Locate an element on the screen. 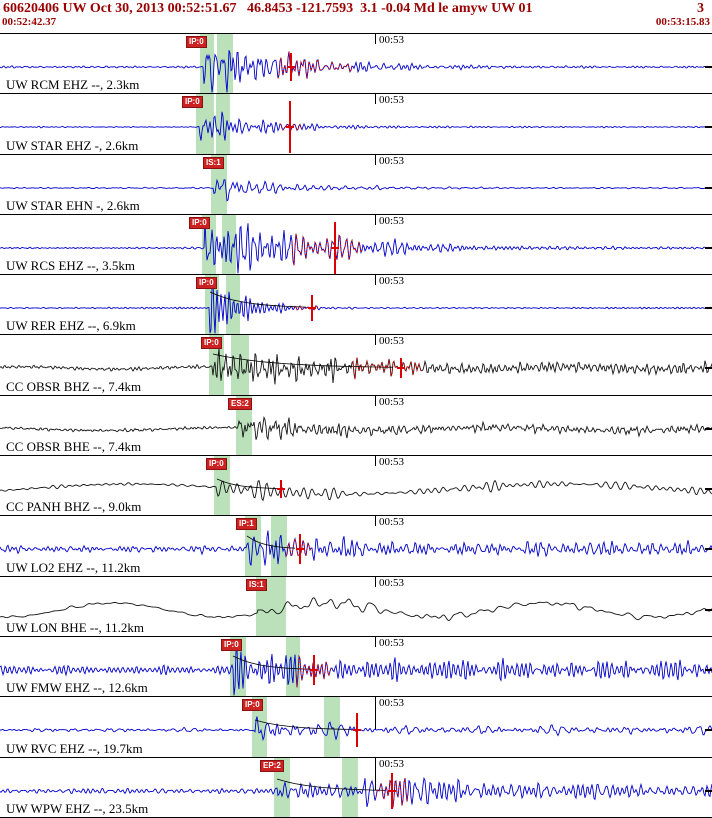  trace-row: 00:53 IS:1 UW STAR EHN -, 2.6km is located at coordinates (356, 184).